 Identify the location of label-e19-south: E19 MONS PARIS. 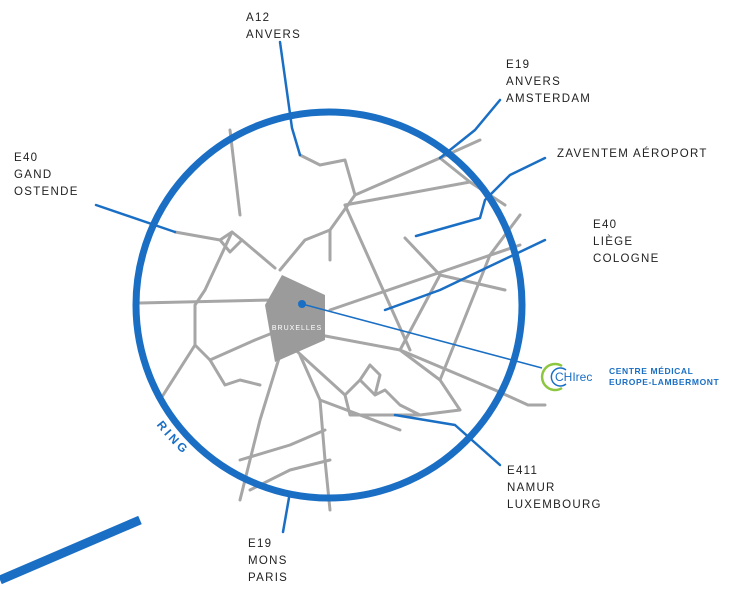
(270, 561).